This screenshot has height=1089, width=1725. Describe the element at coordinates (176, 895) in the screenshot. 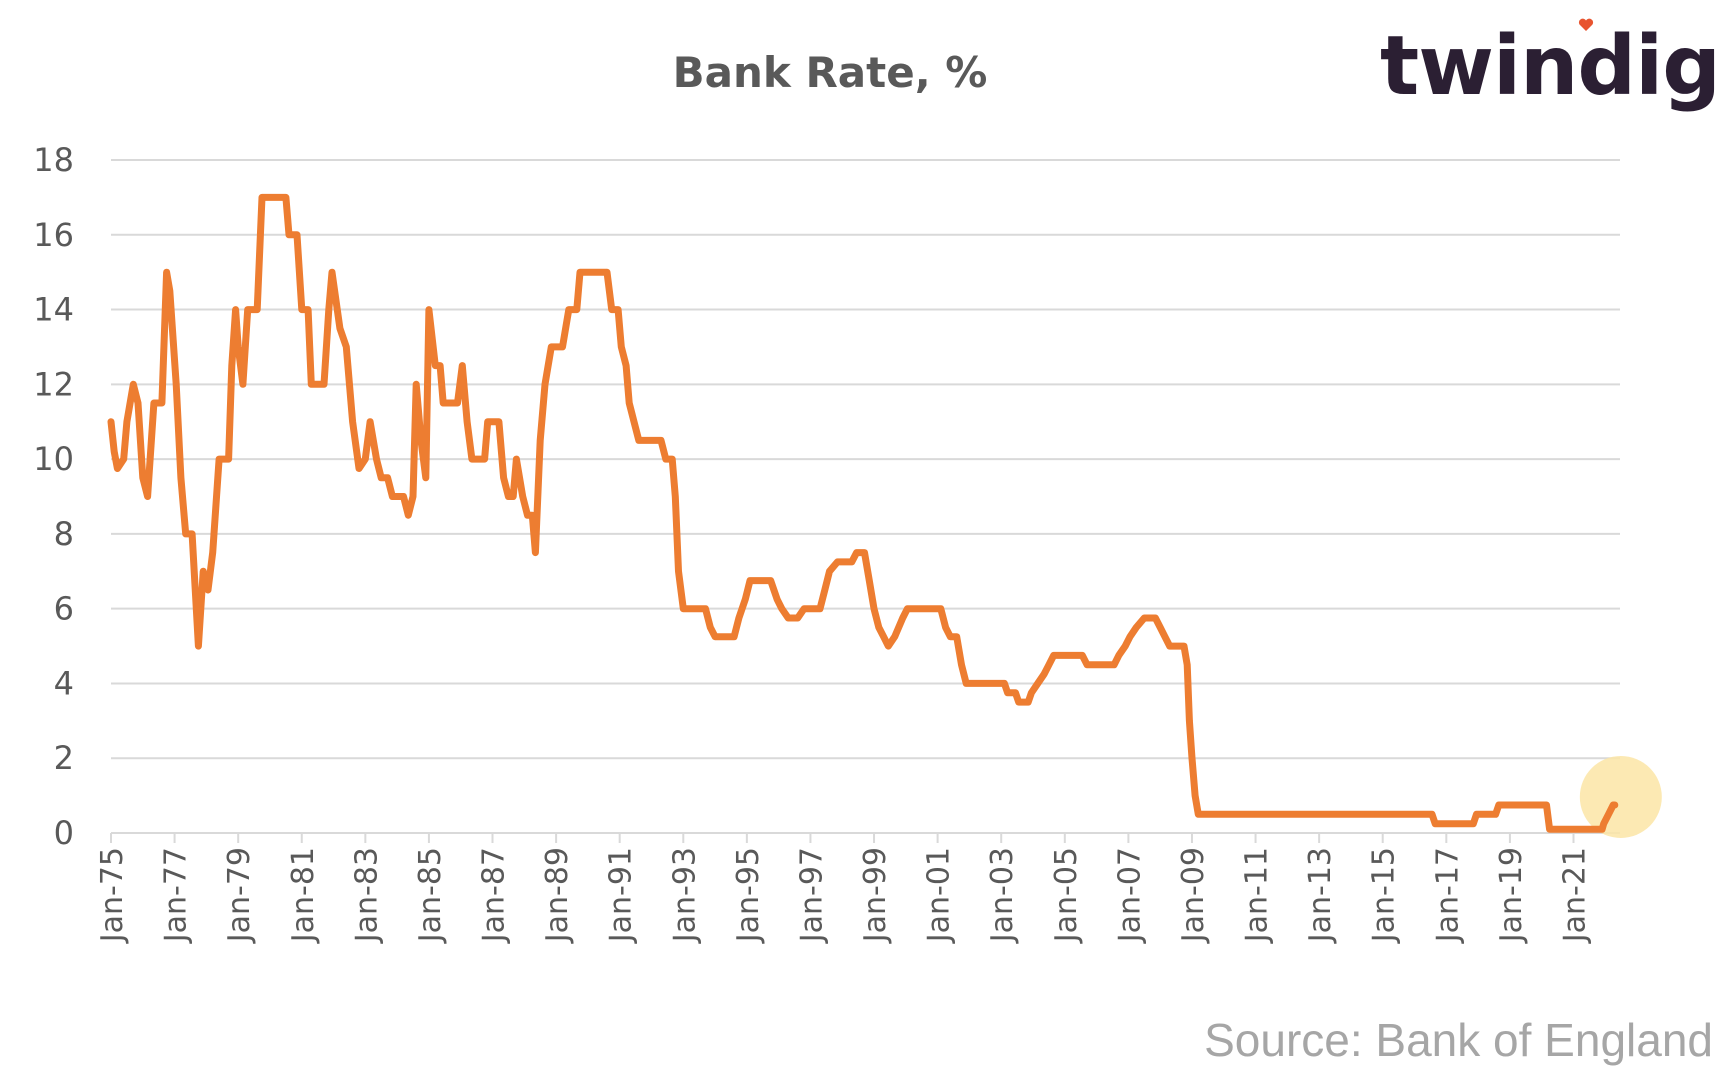

I see `x-tick-label: Jan-77` at that location.